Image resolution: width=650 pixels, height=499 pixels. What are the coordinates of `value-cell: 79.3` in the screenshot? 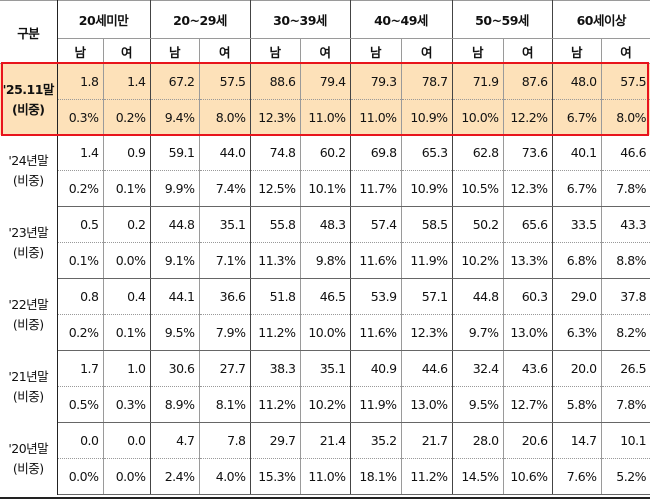 It's located at (376, 81).